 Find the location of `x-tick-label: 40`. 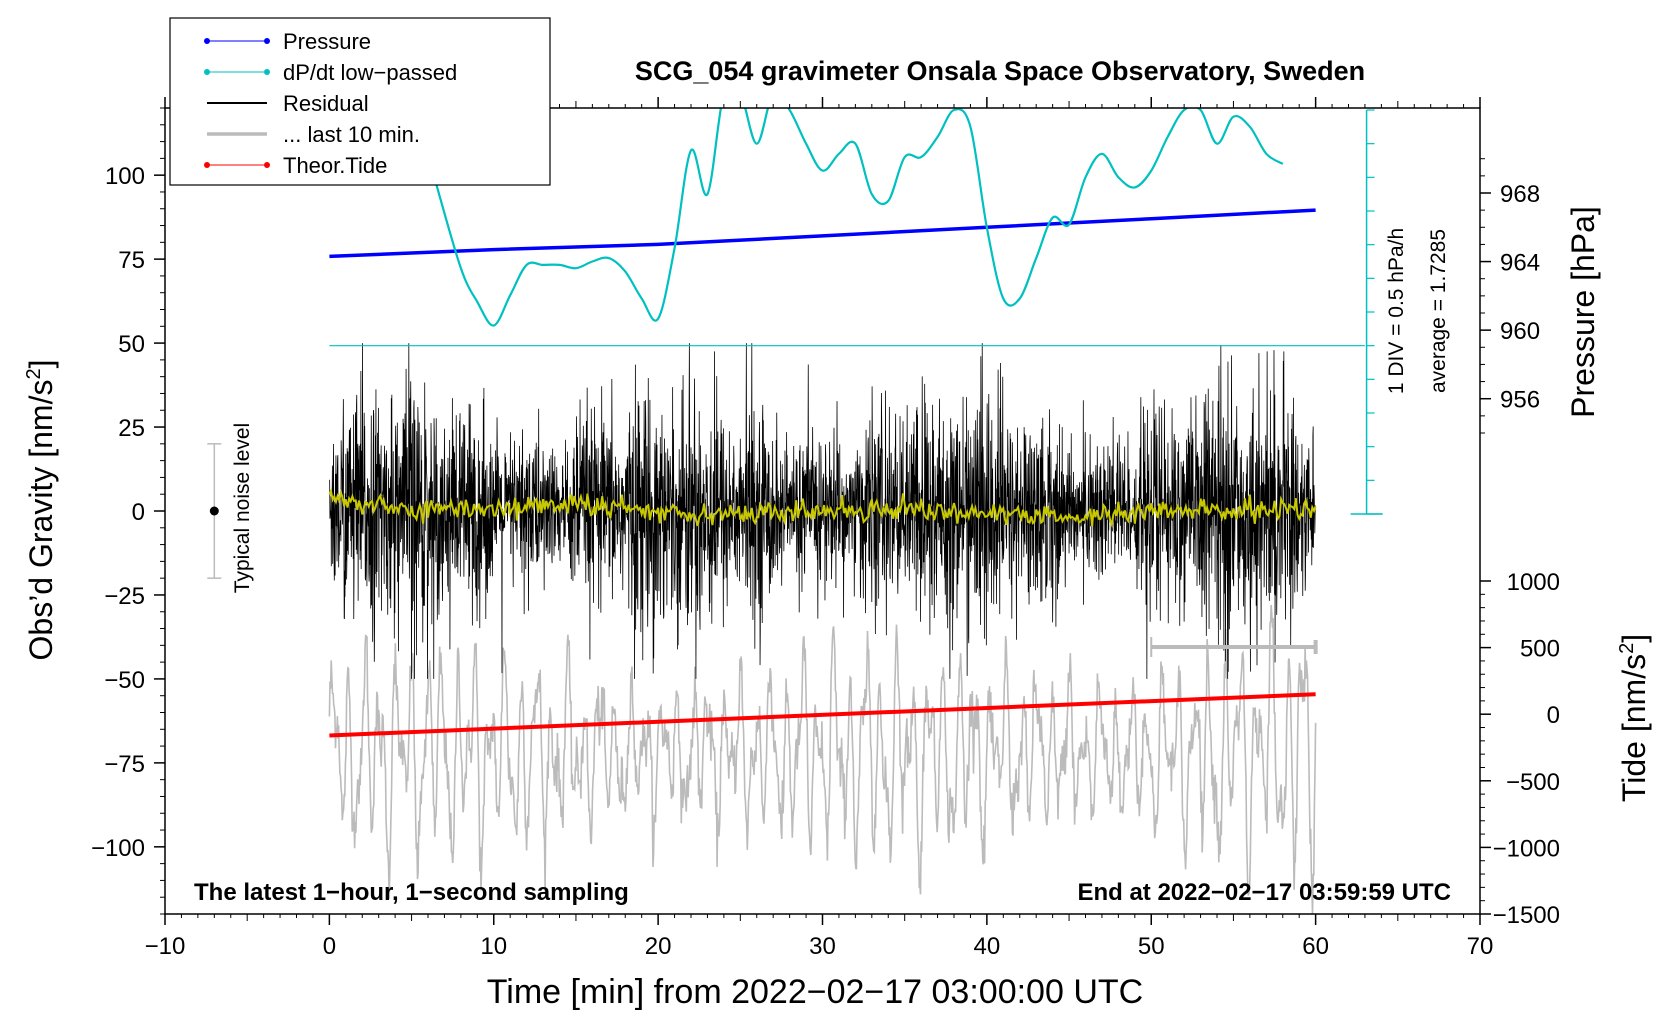

x-tick-label: 40 is located at coordinates (987, 946).